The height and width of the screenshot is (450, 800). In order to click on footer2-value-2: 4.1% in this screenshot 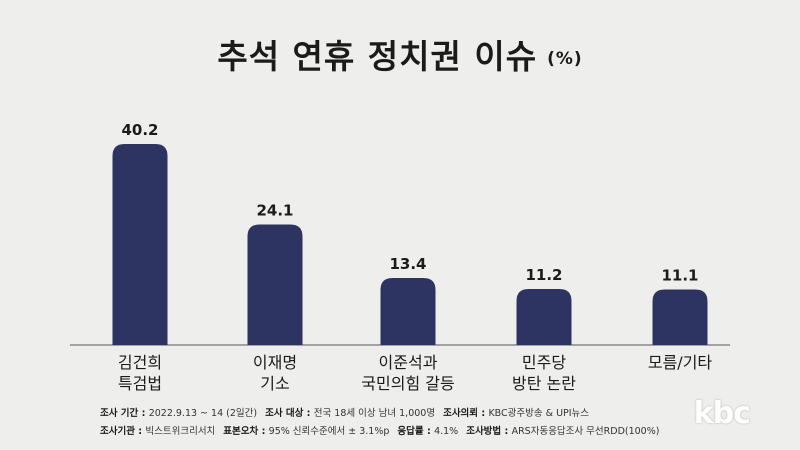, I will do `click(446, 431)`.